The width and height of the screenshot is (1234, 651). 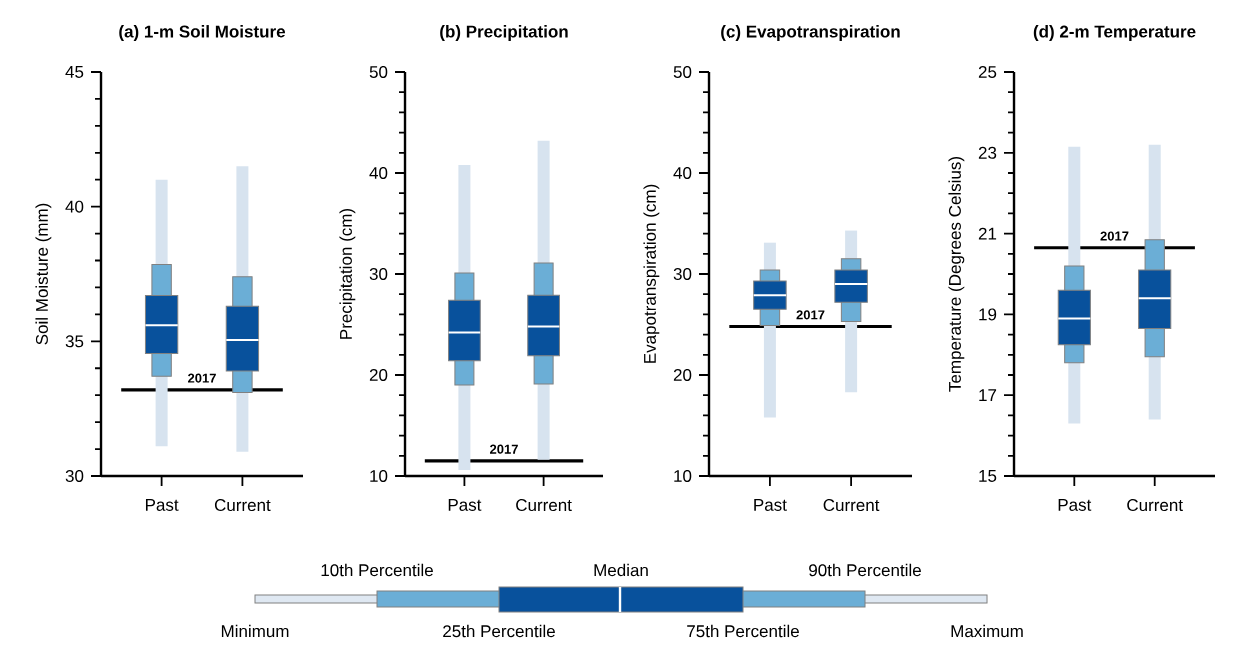 I want to click on text: 10th Percentile, so click(x=377, y=570).